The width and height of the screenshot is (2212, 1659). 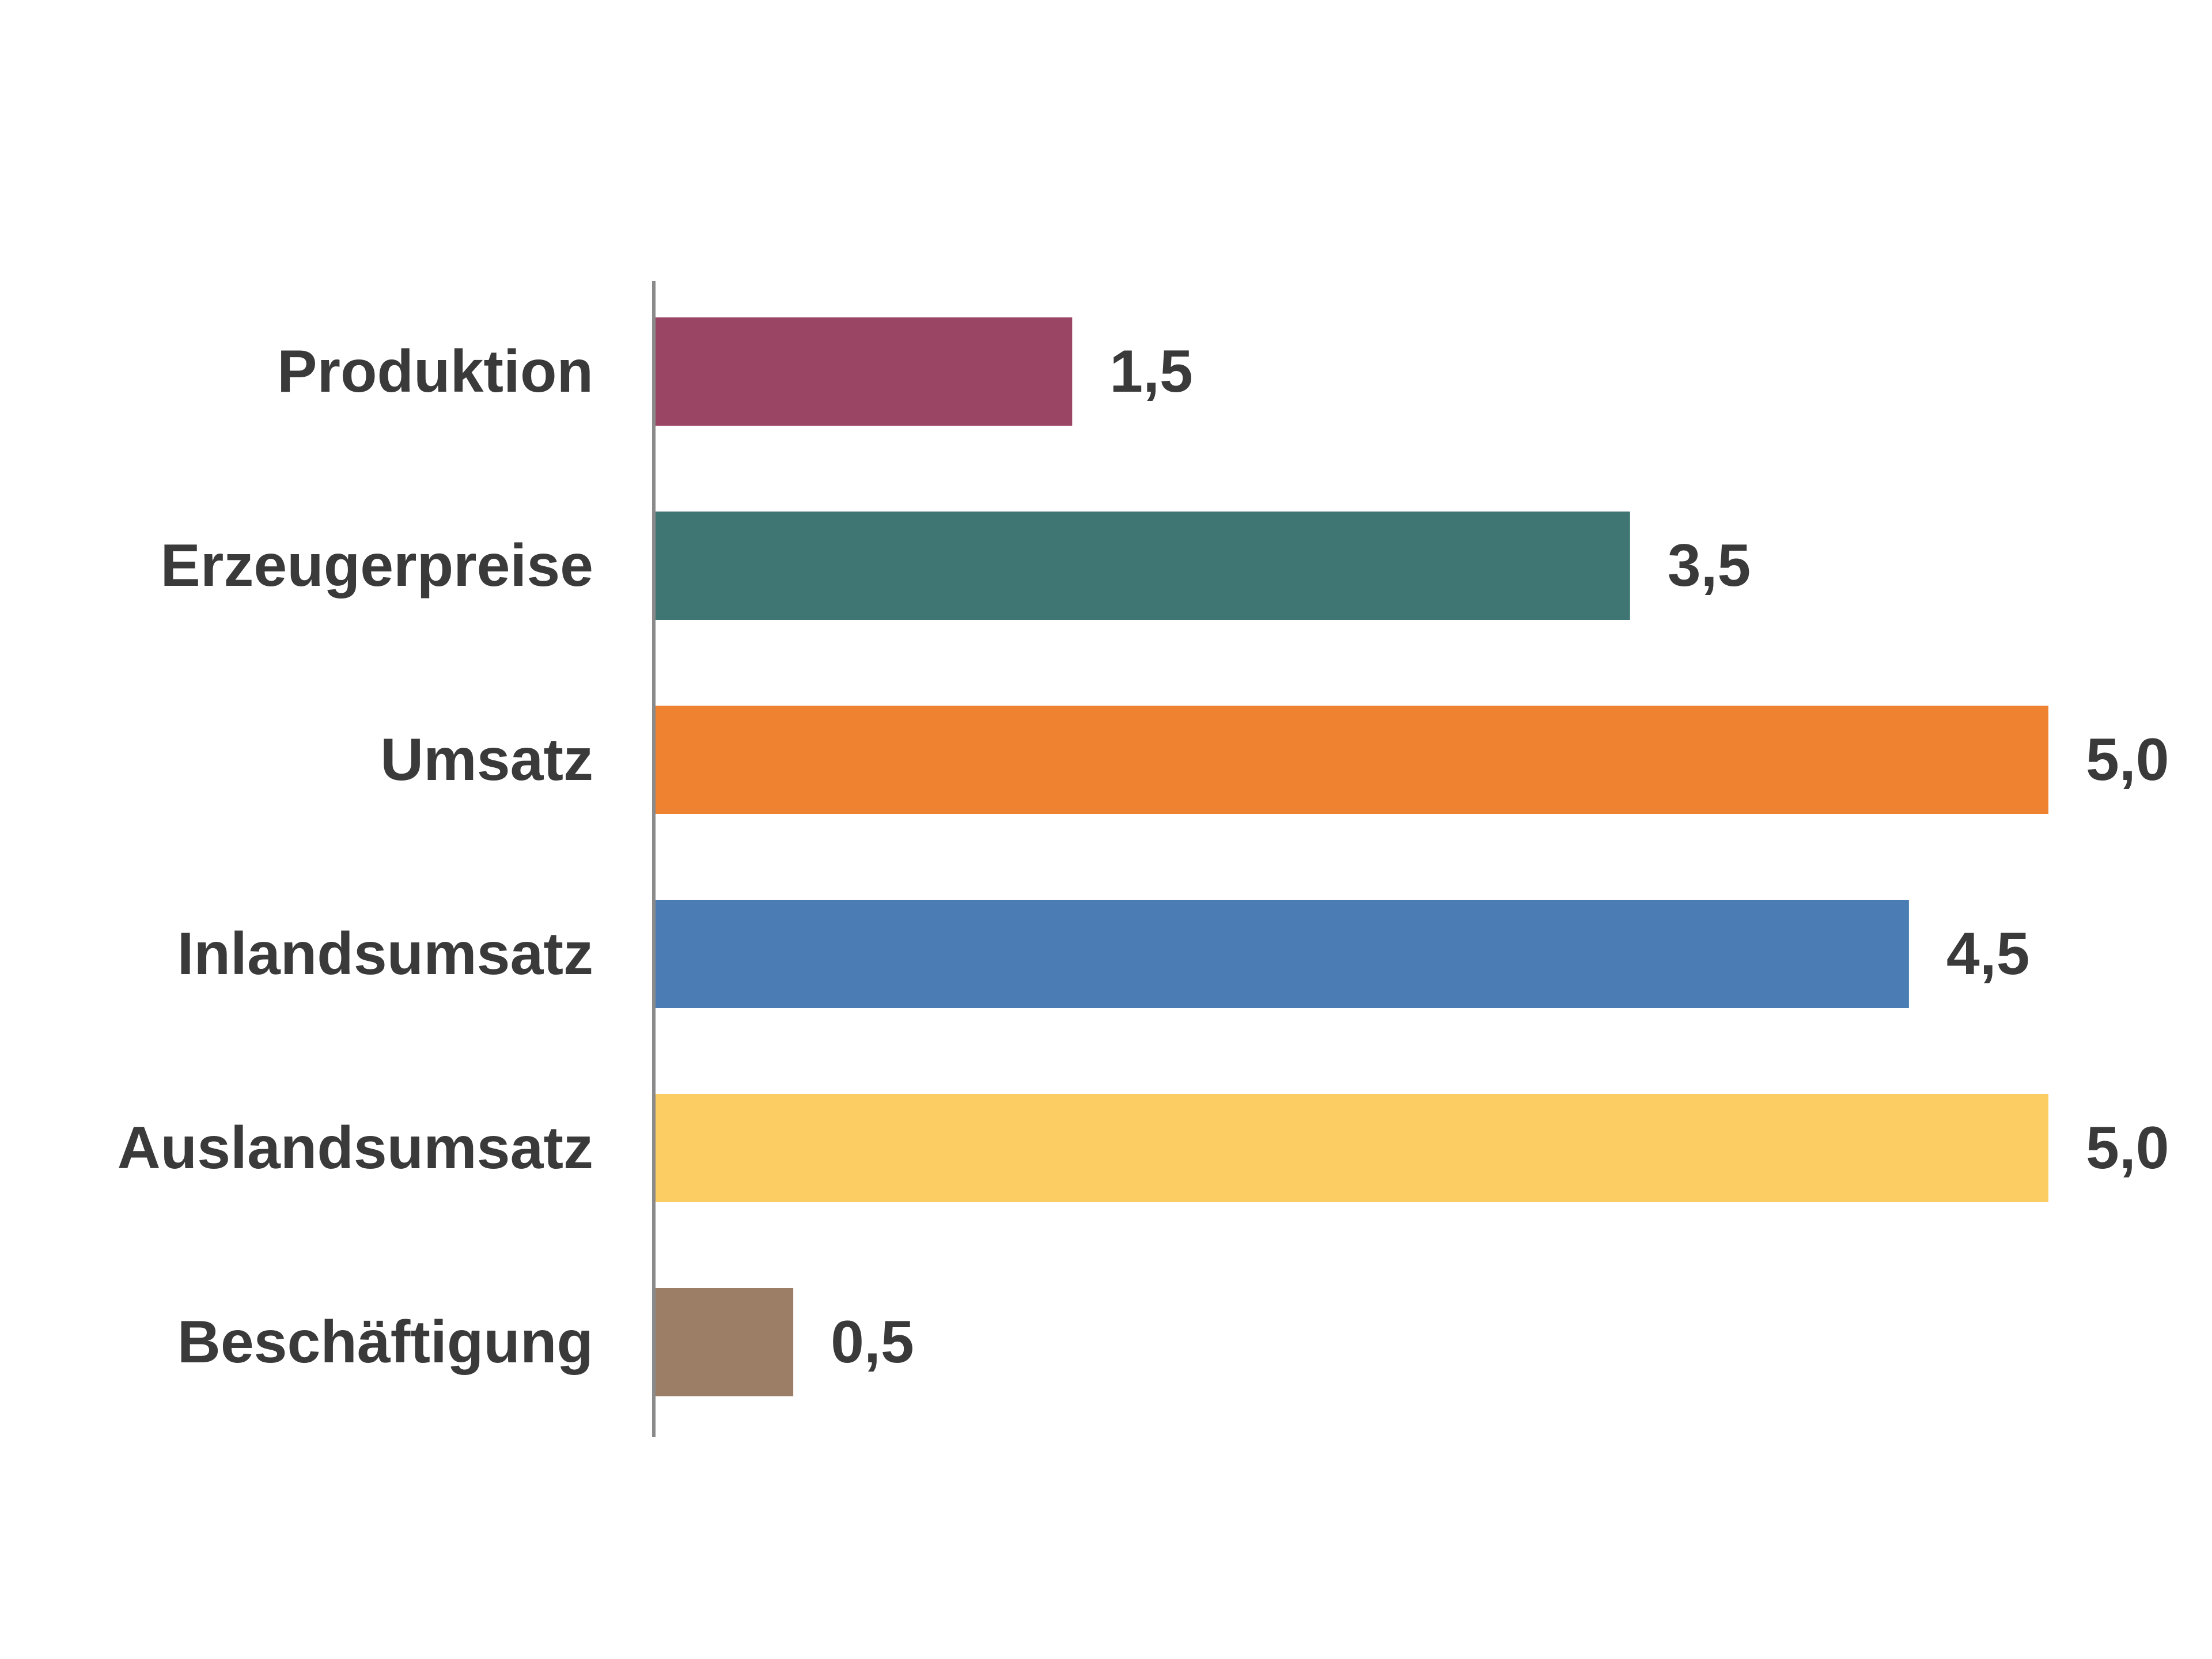 What do you see at coordinates (724, 1342) in the screenshot?
I see `bar-beschäftigung` at bounding box center [724, 1342].